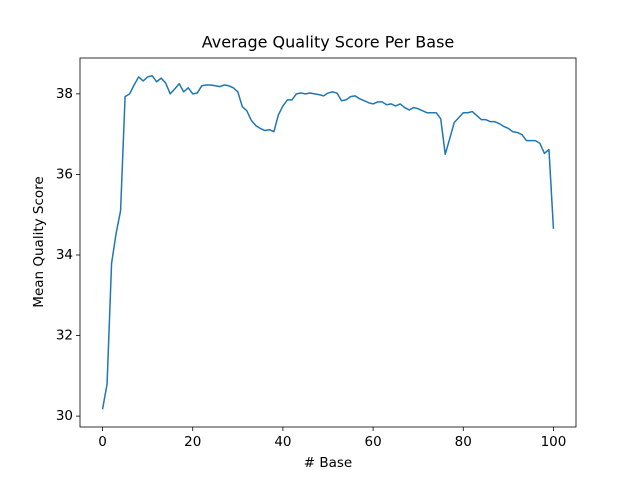 This screenshot has height=480, width=640. What do you see at coordinates (64, 416) in the screenshot?
I see `y-tick-label: 30` at bounding box center [64, 416].